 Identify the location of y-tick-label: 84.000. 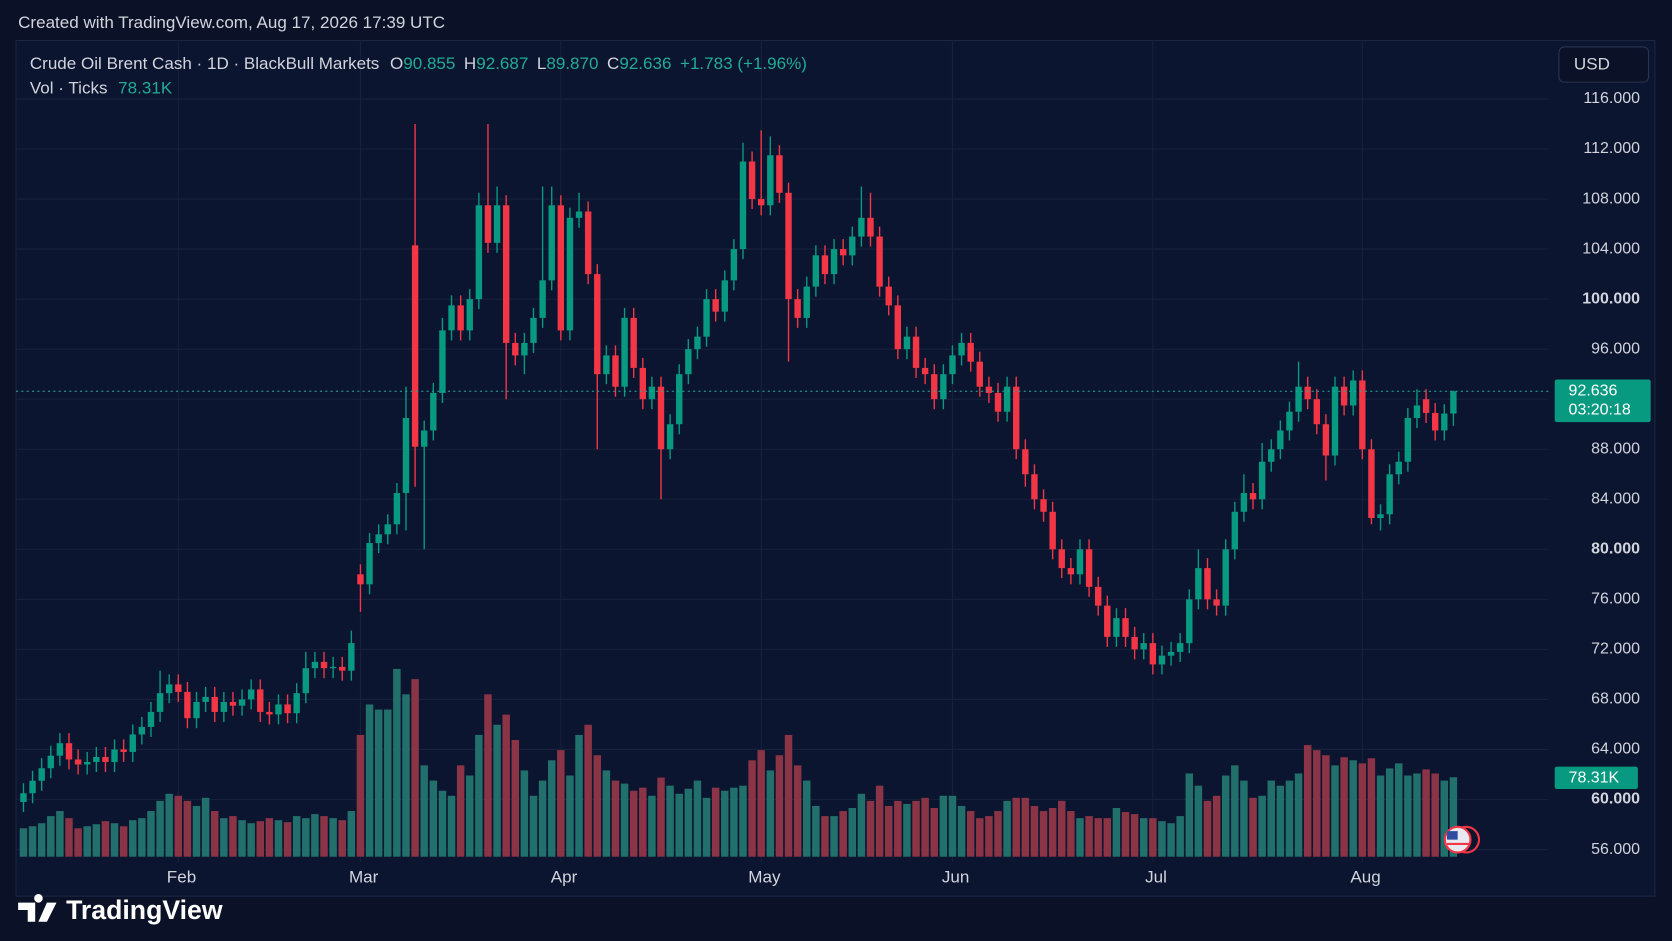
(1615, 498).